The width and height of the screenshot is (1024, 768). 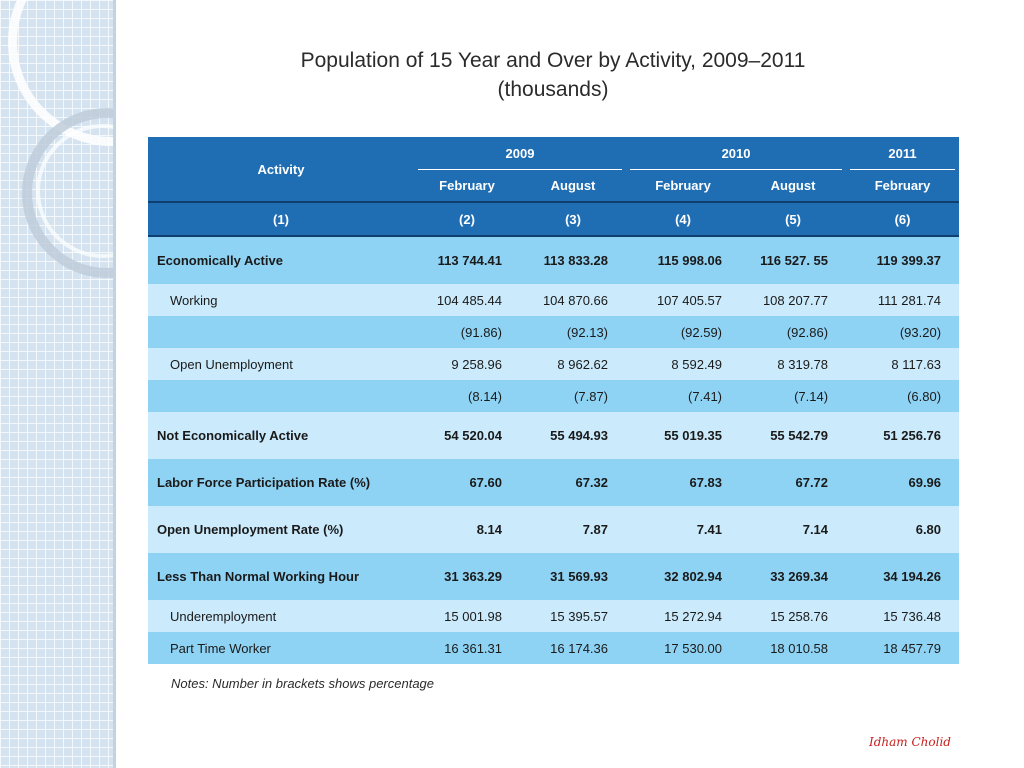 I want to click on table-cell: (93.20), so click(x=903, y=332).